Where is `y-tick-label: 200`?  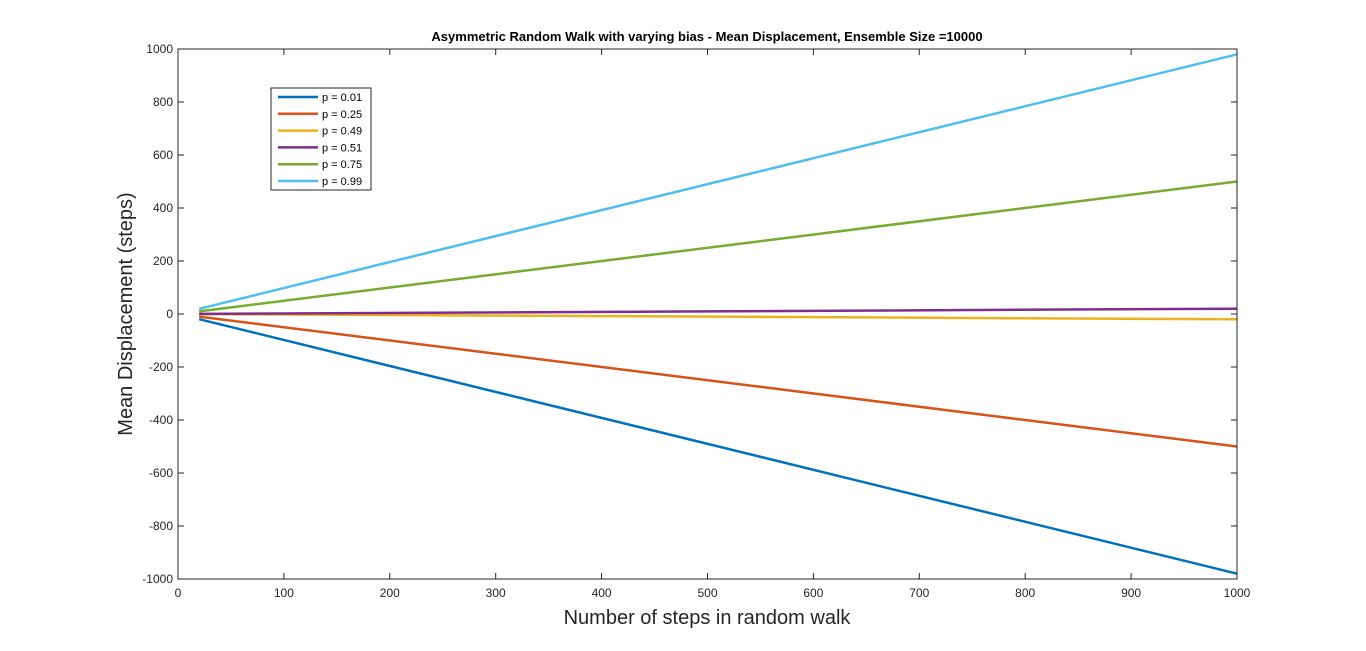 y-tick-label: 200 is located at coordinates (163, 261).